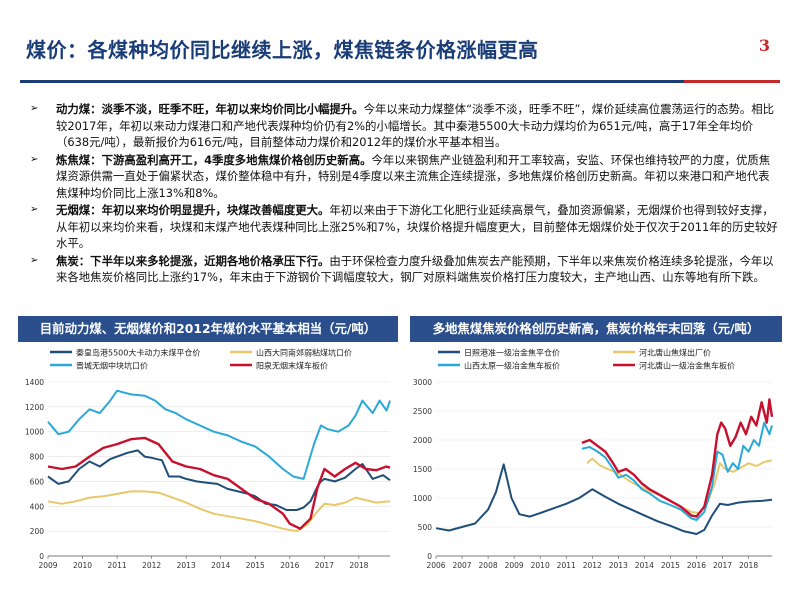 Image resolution: width=800 pixels, height=600 pixels. I want to click on x-tick-label: 2007, so click(461, 565).